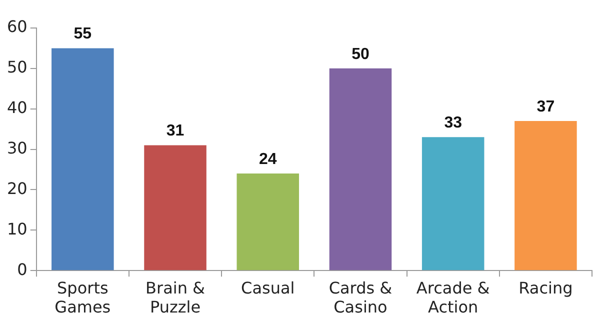 The width and height of the screenshot is (596, 321). What do you see at coordinates (17, 148) in the screenshot?
I see `y-tick-label: 30` at bounding box center [17, 148].